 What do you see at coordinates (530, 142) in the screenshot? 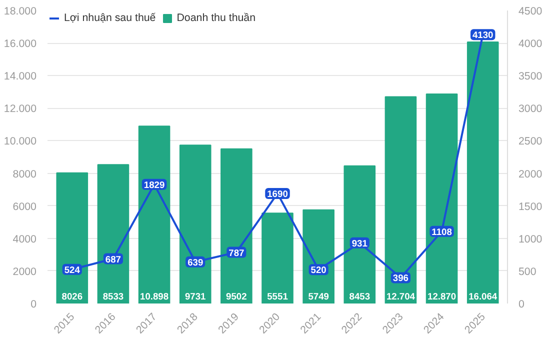
I see `y2-tick-label: 2500` at bounding box center [530, 142].